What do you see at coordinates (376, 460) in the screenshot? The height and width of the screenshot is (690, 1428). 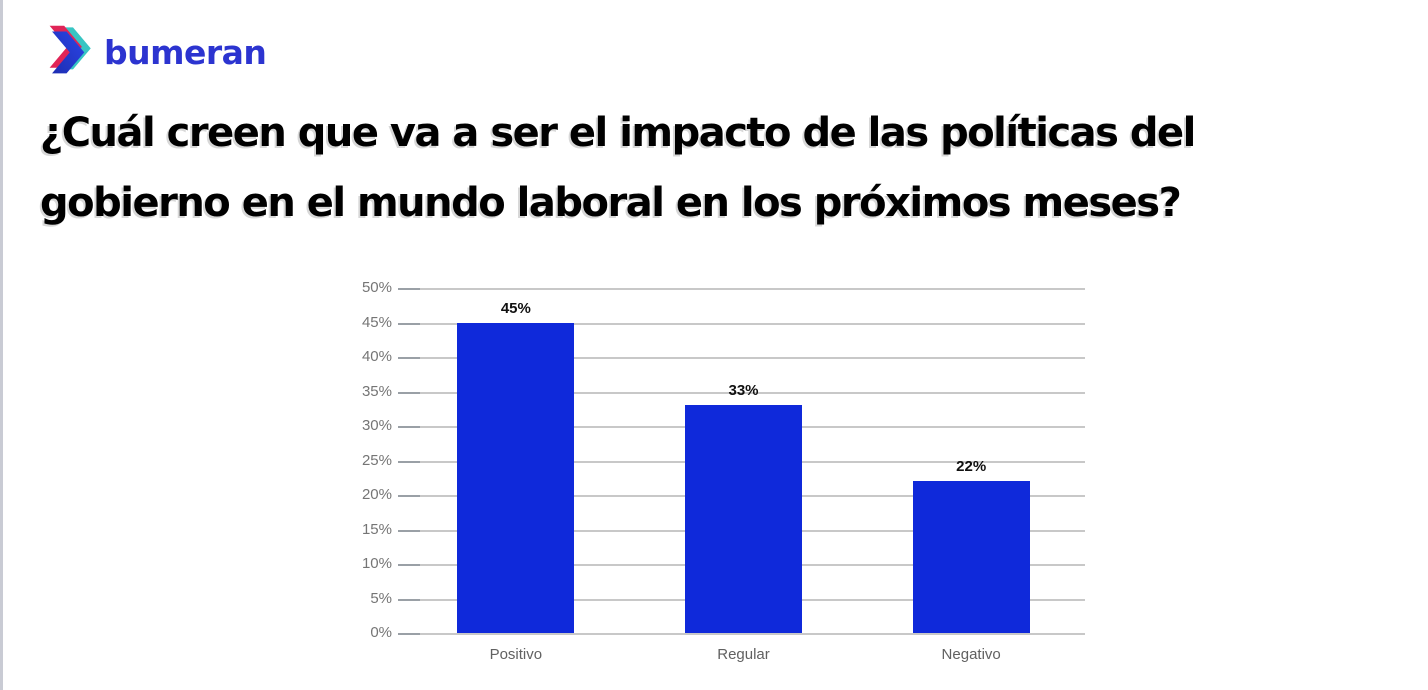 I see `y-axis-label: 25%` at bounding box center [376, 460].